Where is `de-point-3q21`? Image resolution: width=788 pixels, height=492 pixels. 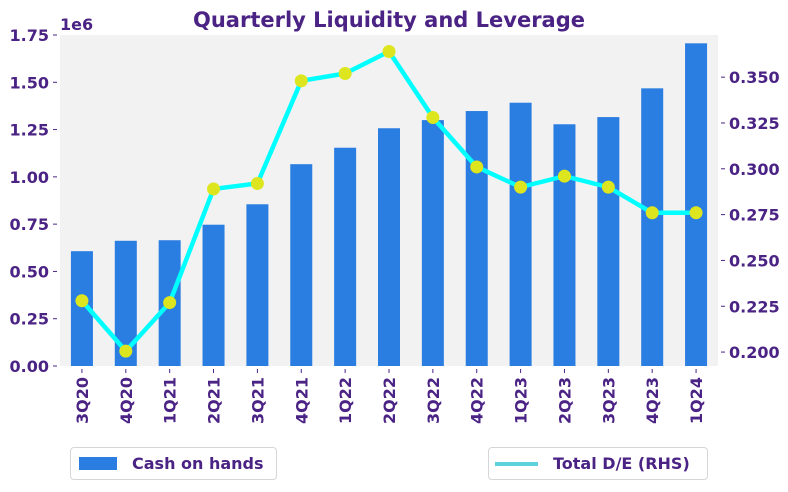 de-point-3q21 is located at coordinates (257, 183).